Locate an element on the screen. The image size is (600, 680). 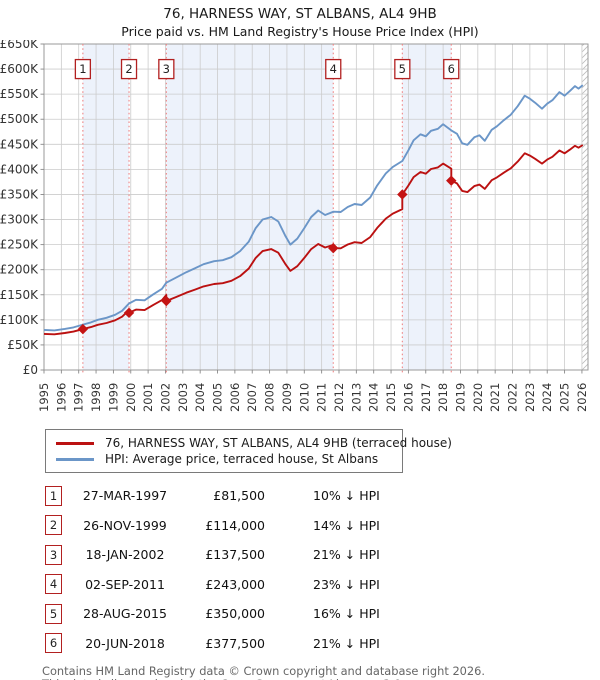
x-axis-label: 2004 is located at coordinates (200, 397).